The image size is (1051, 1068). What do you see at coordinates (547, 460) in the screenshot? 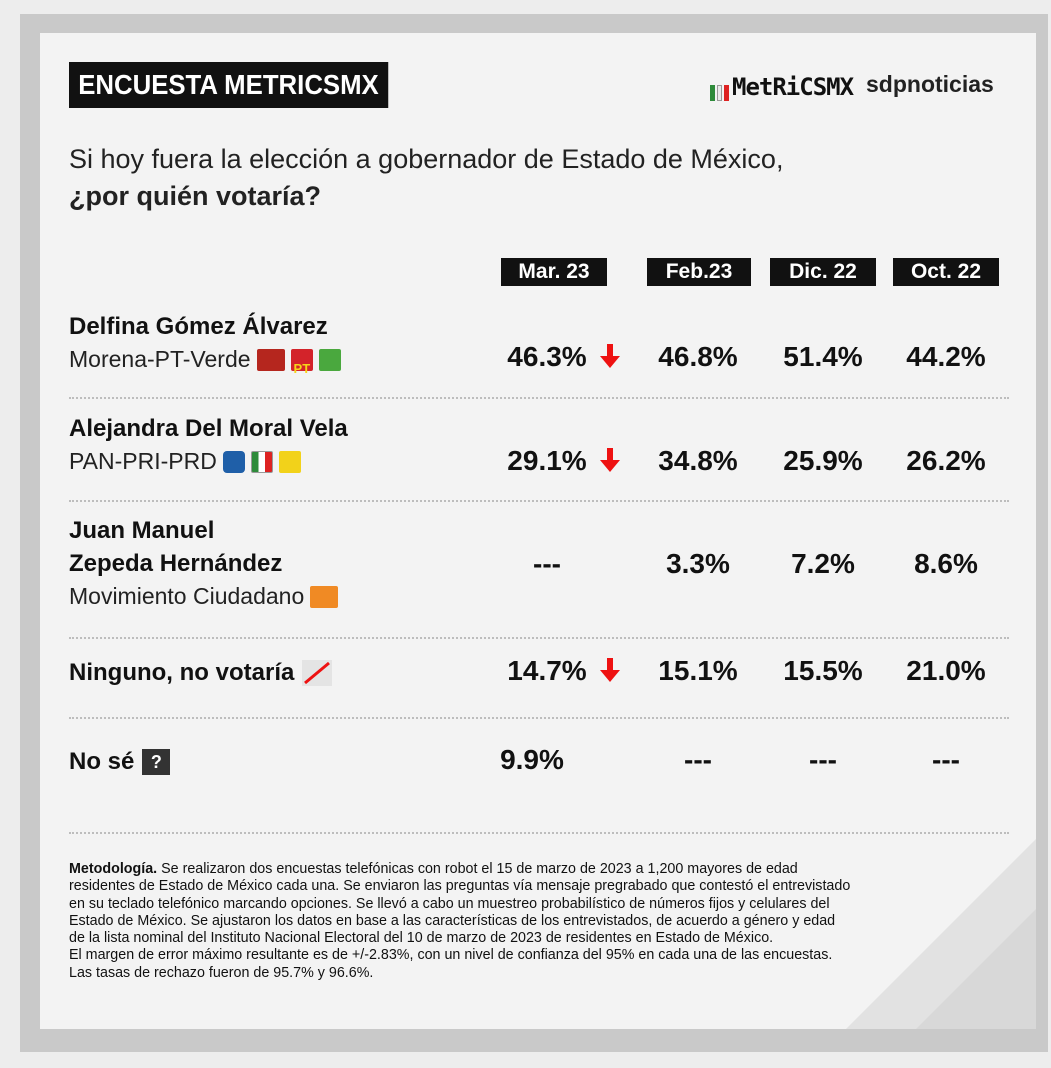
I see `value-row2-mar: 29.1%` at bounding box center [547, 460].